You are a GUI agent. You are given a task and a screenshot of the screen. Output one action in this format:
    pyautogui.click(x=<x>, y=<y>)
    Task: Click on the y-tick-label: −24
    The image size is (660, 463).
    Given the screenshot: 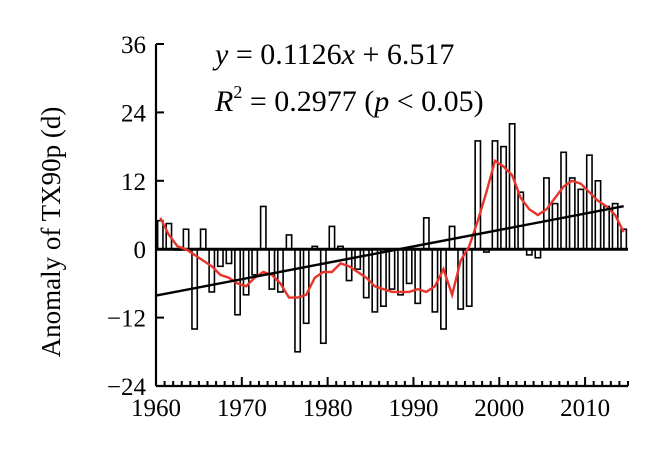 What is the action you would take?
    pyautogui.click(x=127, y=387)
    